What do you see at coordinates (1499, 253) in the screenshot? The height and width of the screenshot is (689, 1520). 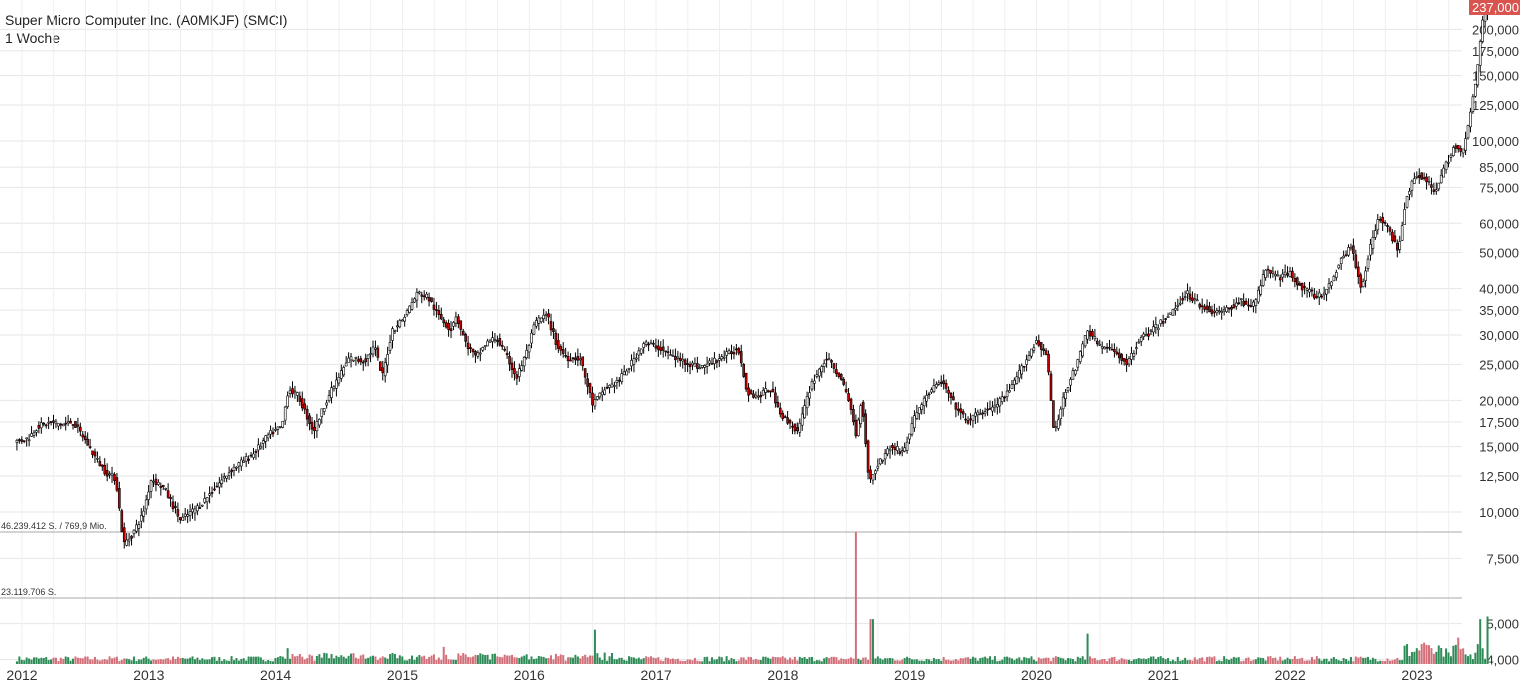 I see `y-tick-label: 50,000` at bounding box center [1499, 253].